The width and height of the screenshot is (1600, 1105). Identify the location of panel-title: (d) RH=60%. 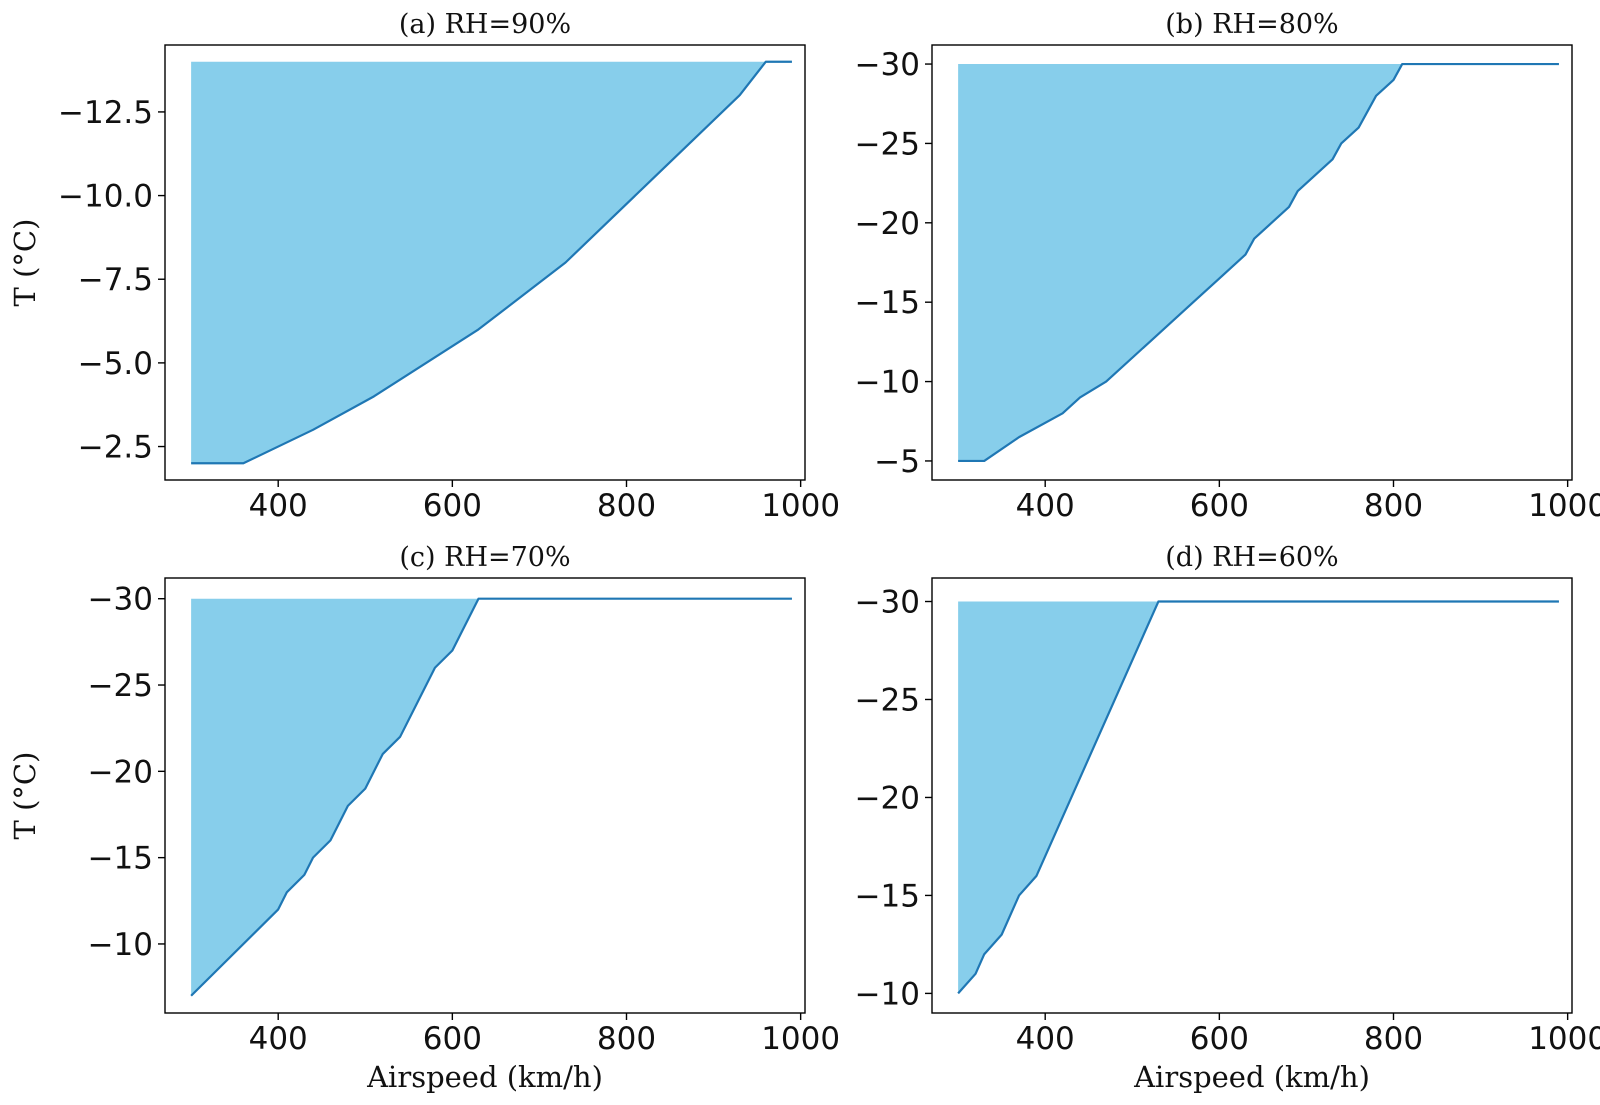
(1251, 557).